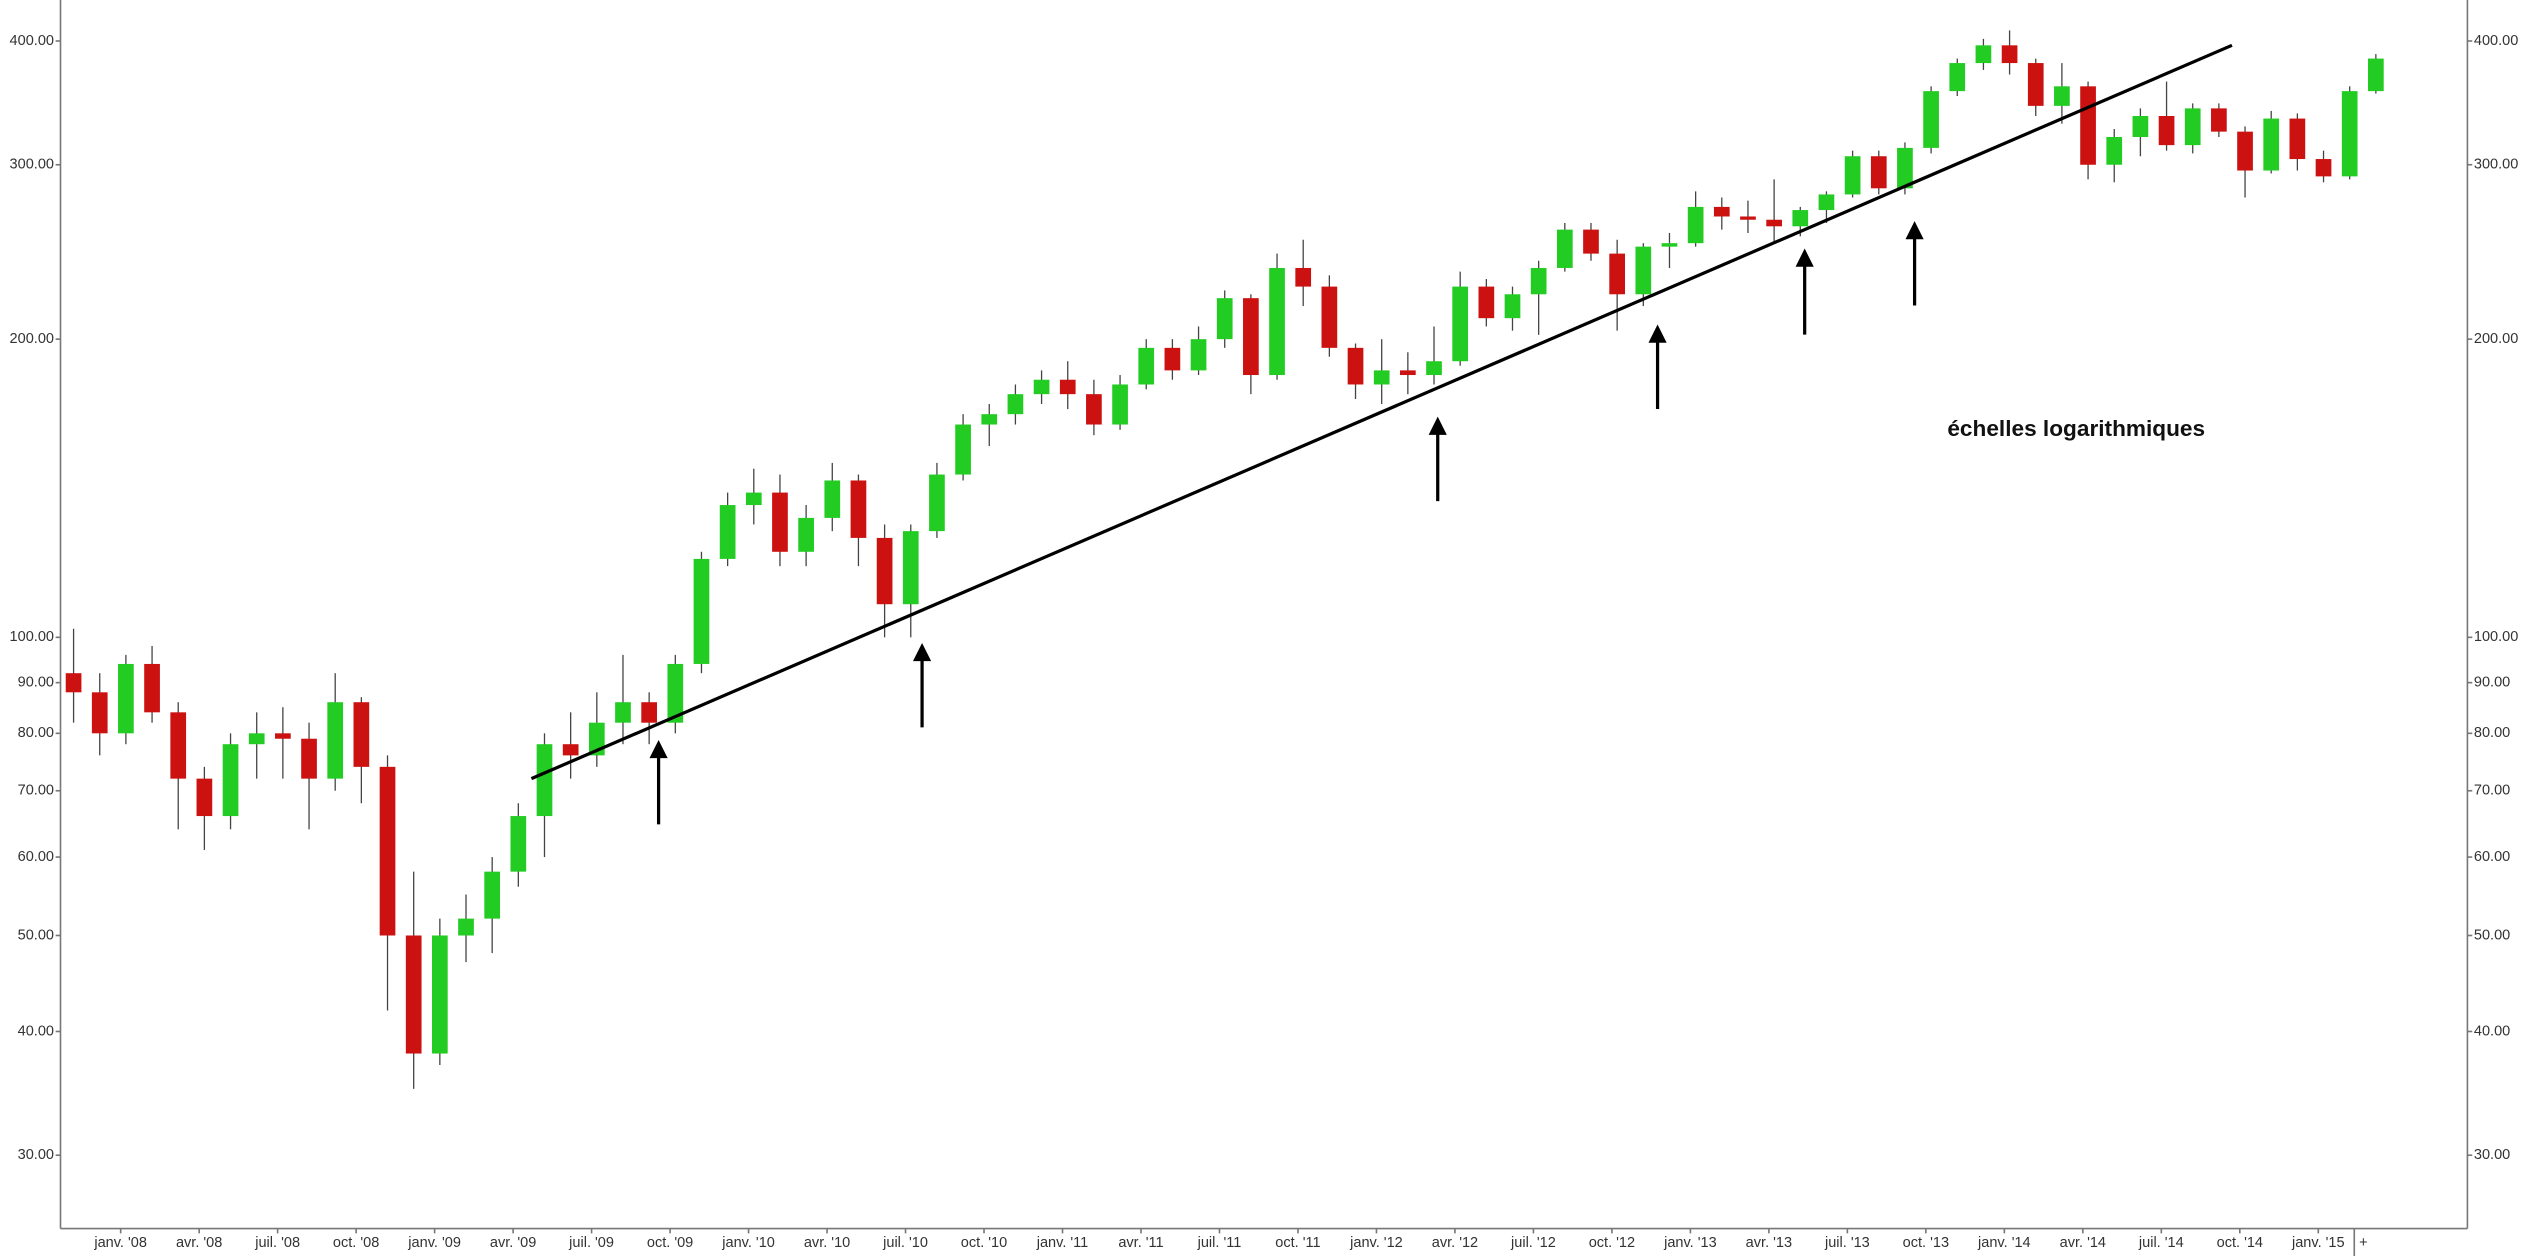 The image size is (2536, 1256). Describe the element at coordinates (356, 1243) in the screenshot. I see `x-tick-label: oct. '08` at that location.